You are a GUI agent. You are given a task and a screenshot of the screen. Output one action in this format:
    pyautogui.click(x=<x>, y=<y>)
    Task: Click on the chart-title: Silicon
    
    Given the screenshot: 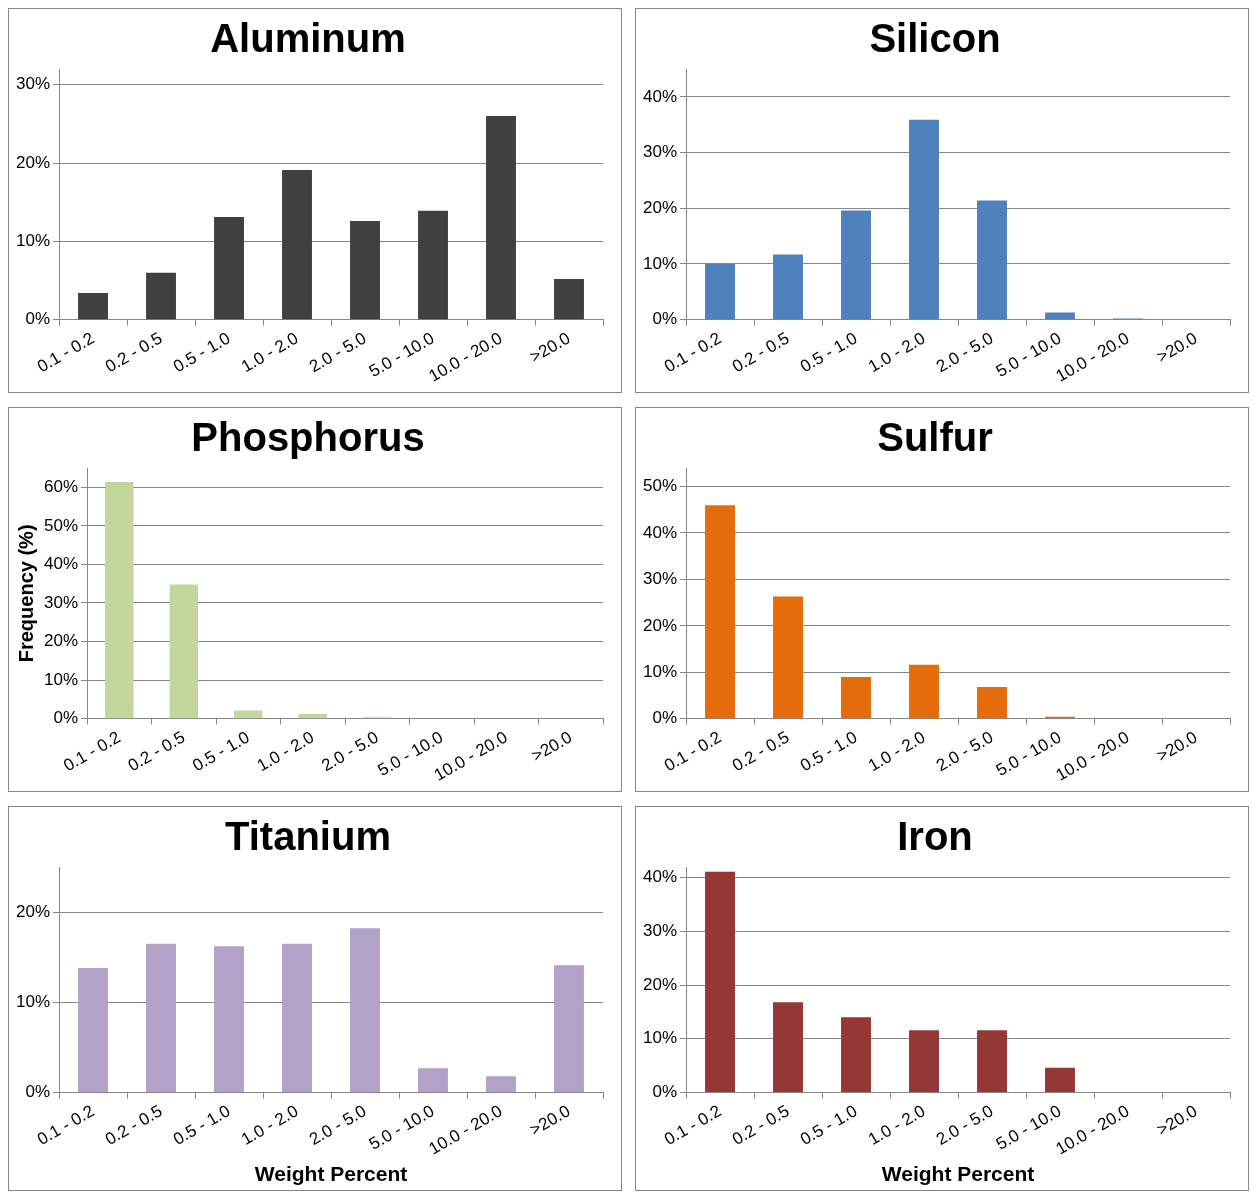 What is the action you would take?
    pyautogui.click(x=935, y=38)
    